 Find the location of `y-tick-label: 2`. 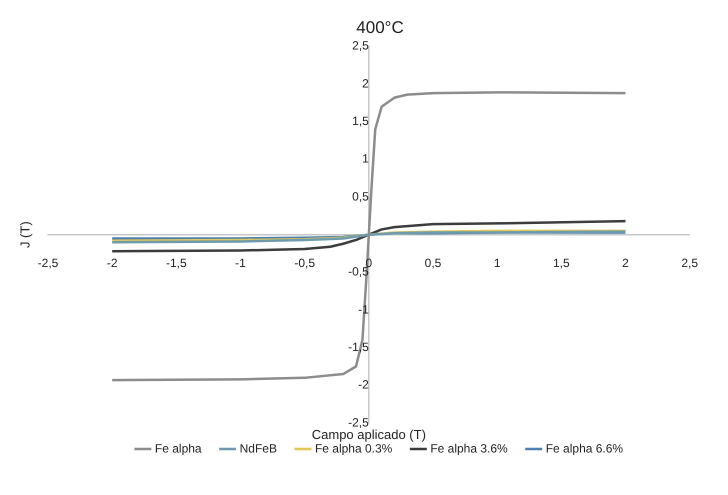

y-tick-label: 2 is located at coordinates (366, 83).